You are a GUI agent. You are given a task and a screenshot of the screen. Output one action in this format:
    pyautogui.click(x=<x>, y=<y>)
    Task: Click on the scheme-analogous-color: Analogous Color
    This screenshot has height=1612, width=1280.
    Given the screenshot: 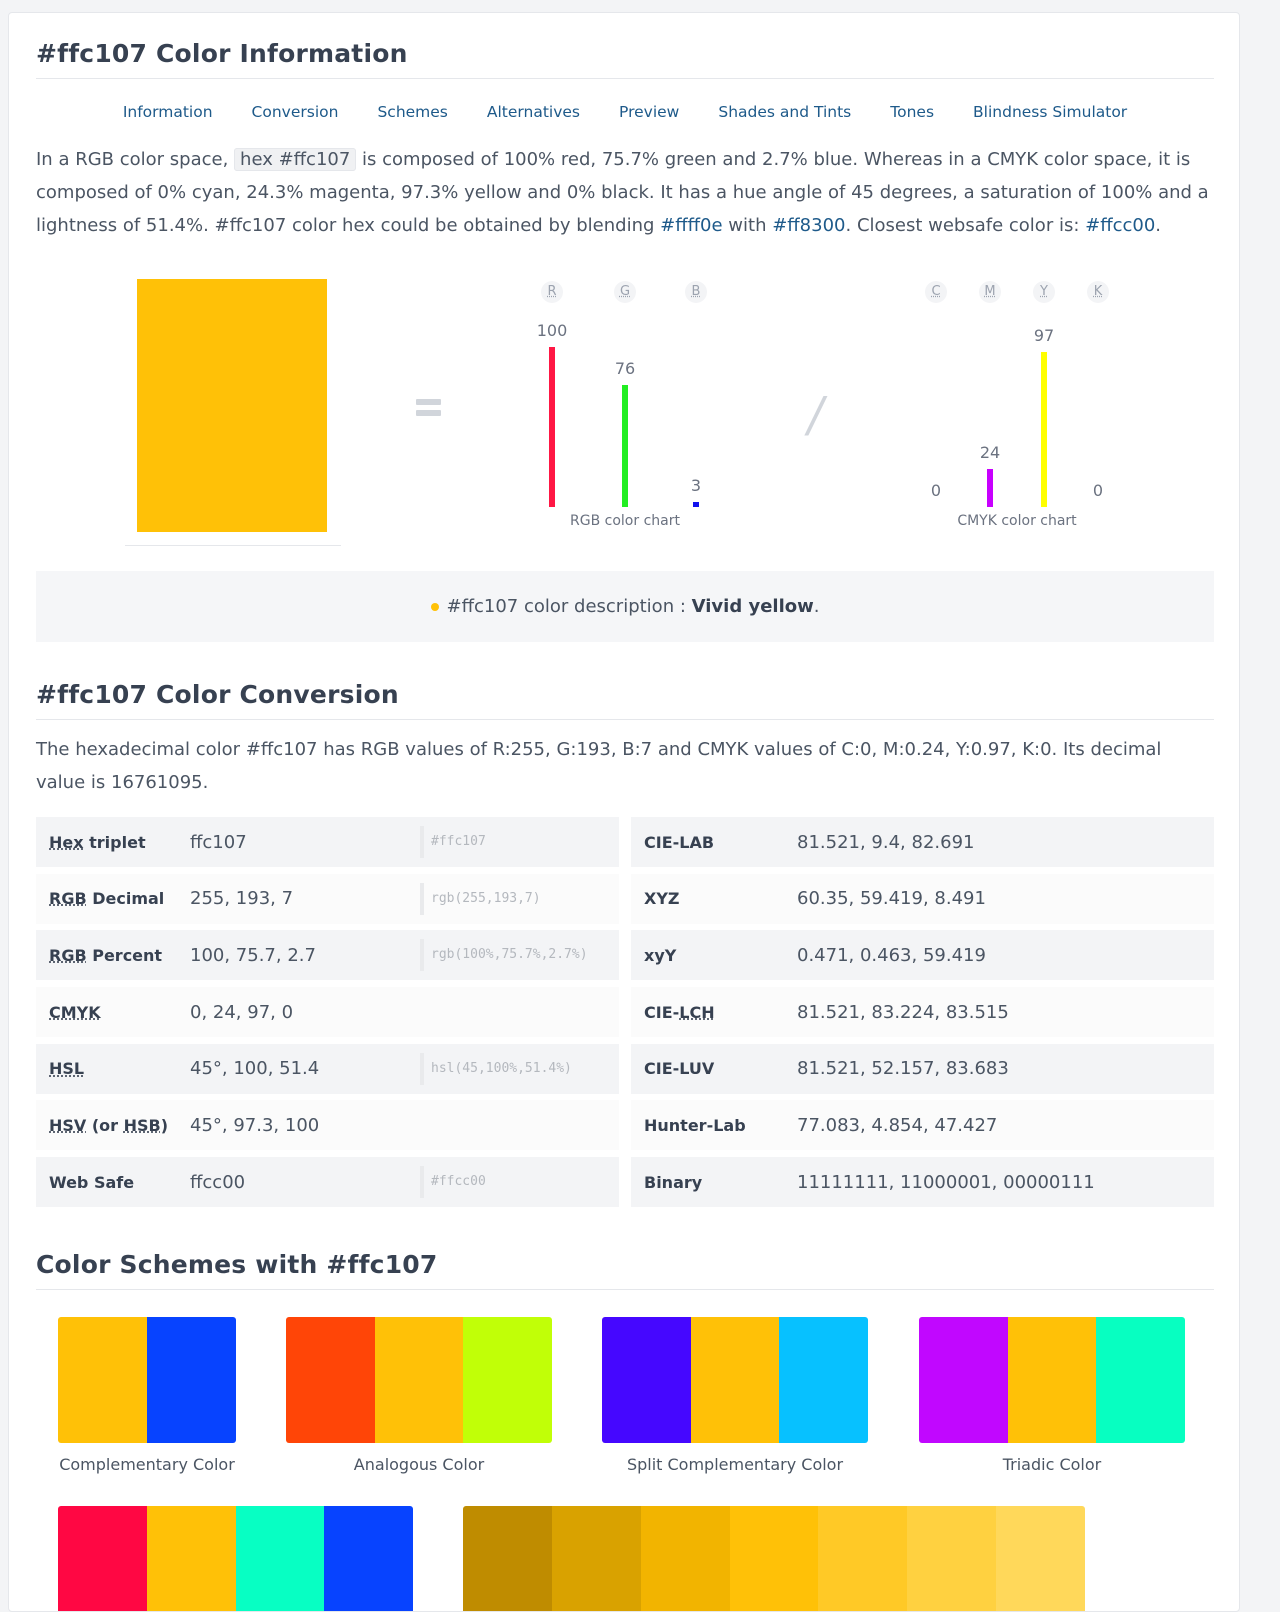 What is the action you would take?
    pyautogui.click(x=419, y=1395)
    